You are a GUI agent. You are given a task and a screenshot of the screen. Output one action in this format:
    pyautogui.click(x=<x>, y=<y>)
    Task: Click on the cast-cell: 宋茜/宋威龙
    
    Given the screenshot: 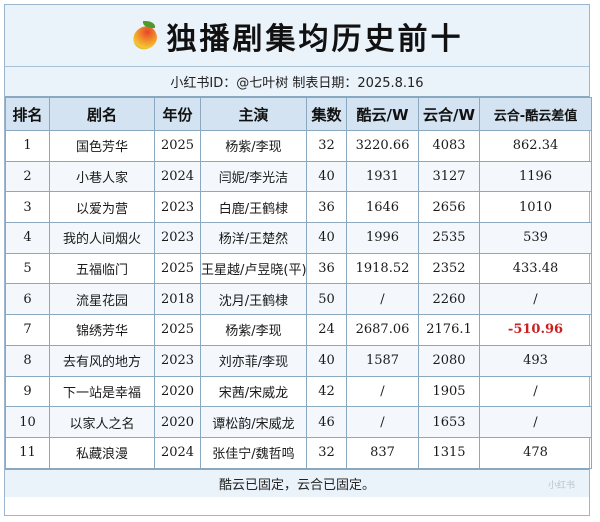 What is the action you would take?
    pyautogui.click(x=253, y=391)
    